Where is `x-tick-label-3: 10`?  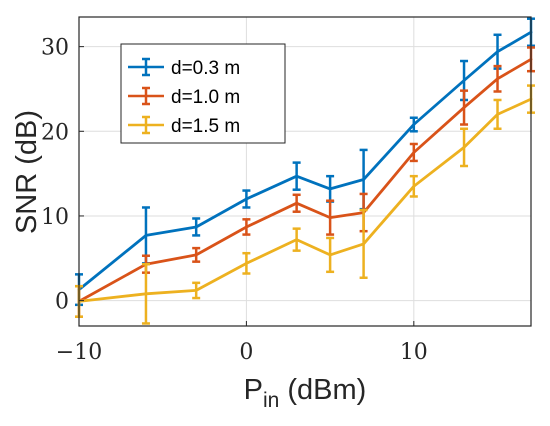 x-tick-label-3: 10 is located at coordinates (414, 352).